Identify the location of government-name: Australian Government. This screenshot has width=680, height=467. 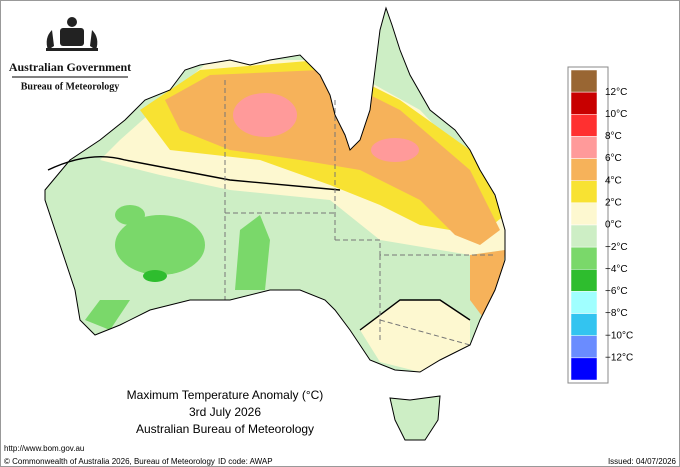
(70, 67).